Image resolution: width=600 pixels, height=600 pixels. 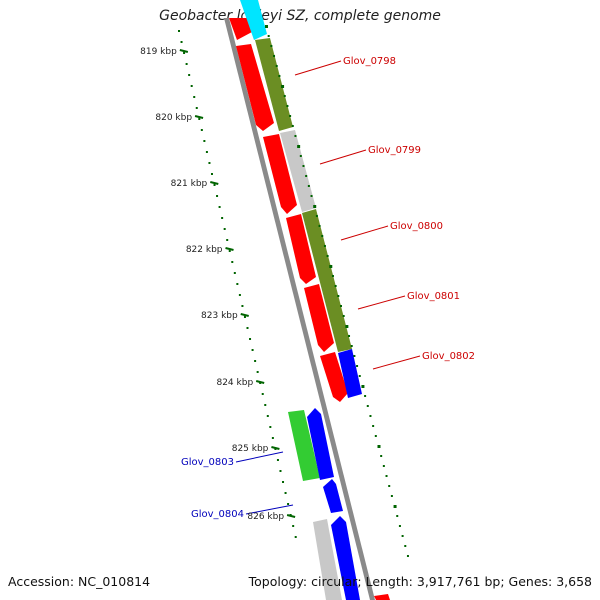 I want to click on gene-label: Glov_0799, so click(x=394, y=150).